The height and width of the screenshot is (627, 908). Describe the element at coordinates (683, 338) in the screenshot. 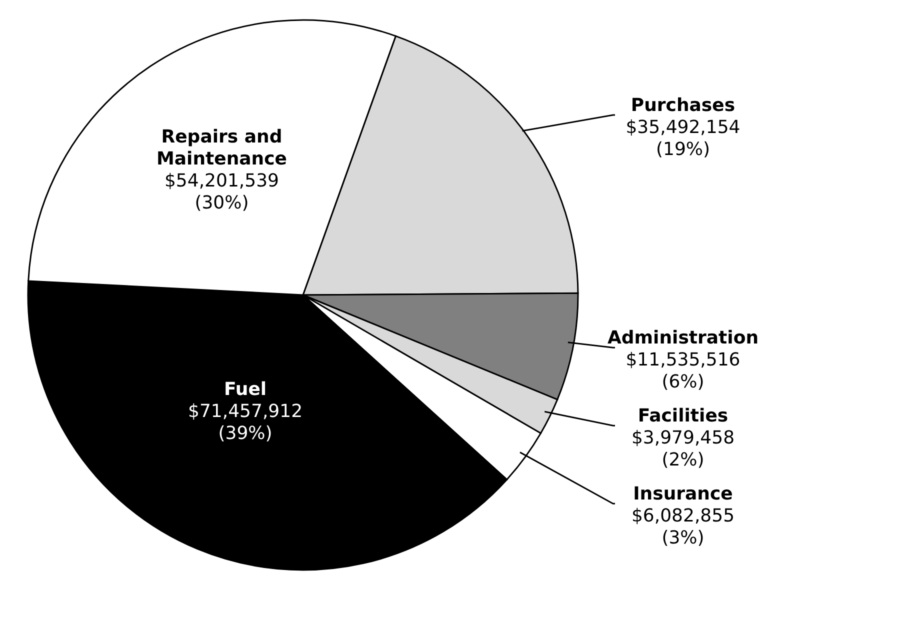

I see `slice-label: Administration` at that location.